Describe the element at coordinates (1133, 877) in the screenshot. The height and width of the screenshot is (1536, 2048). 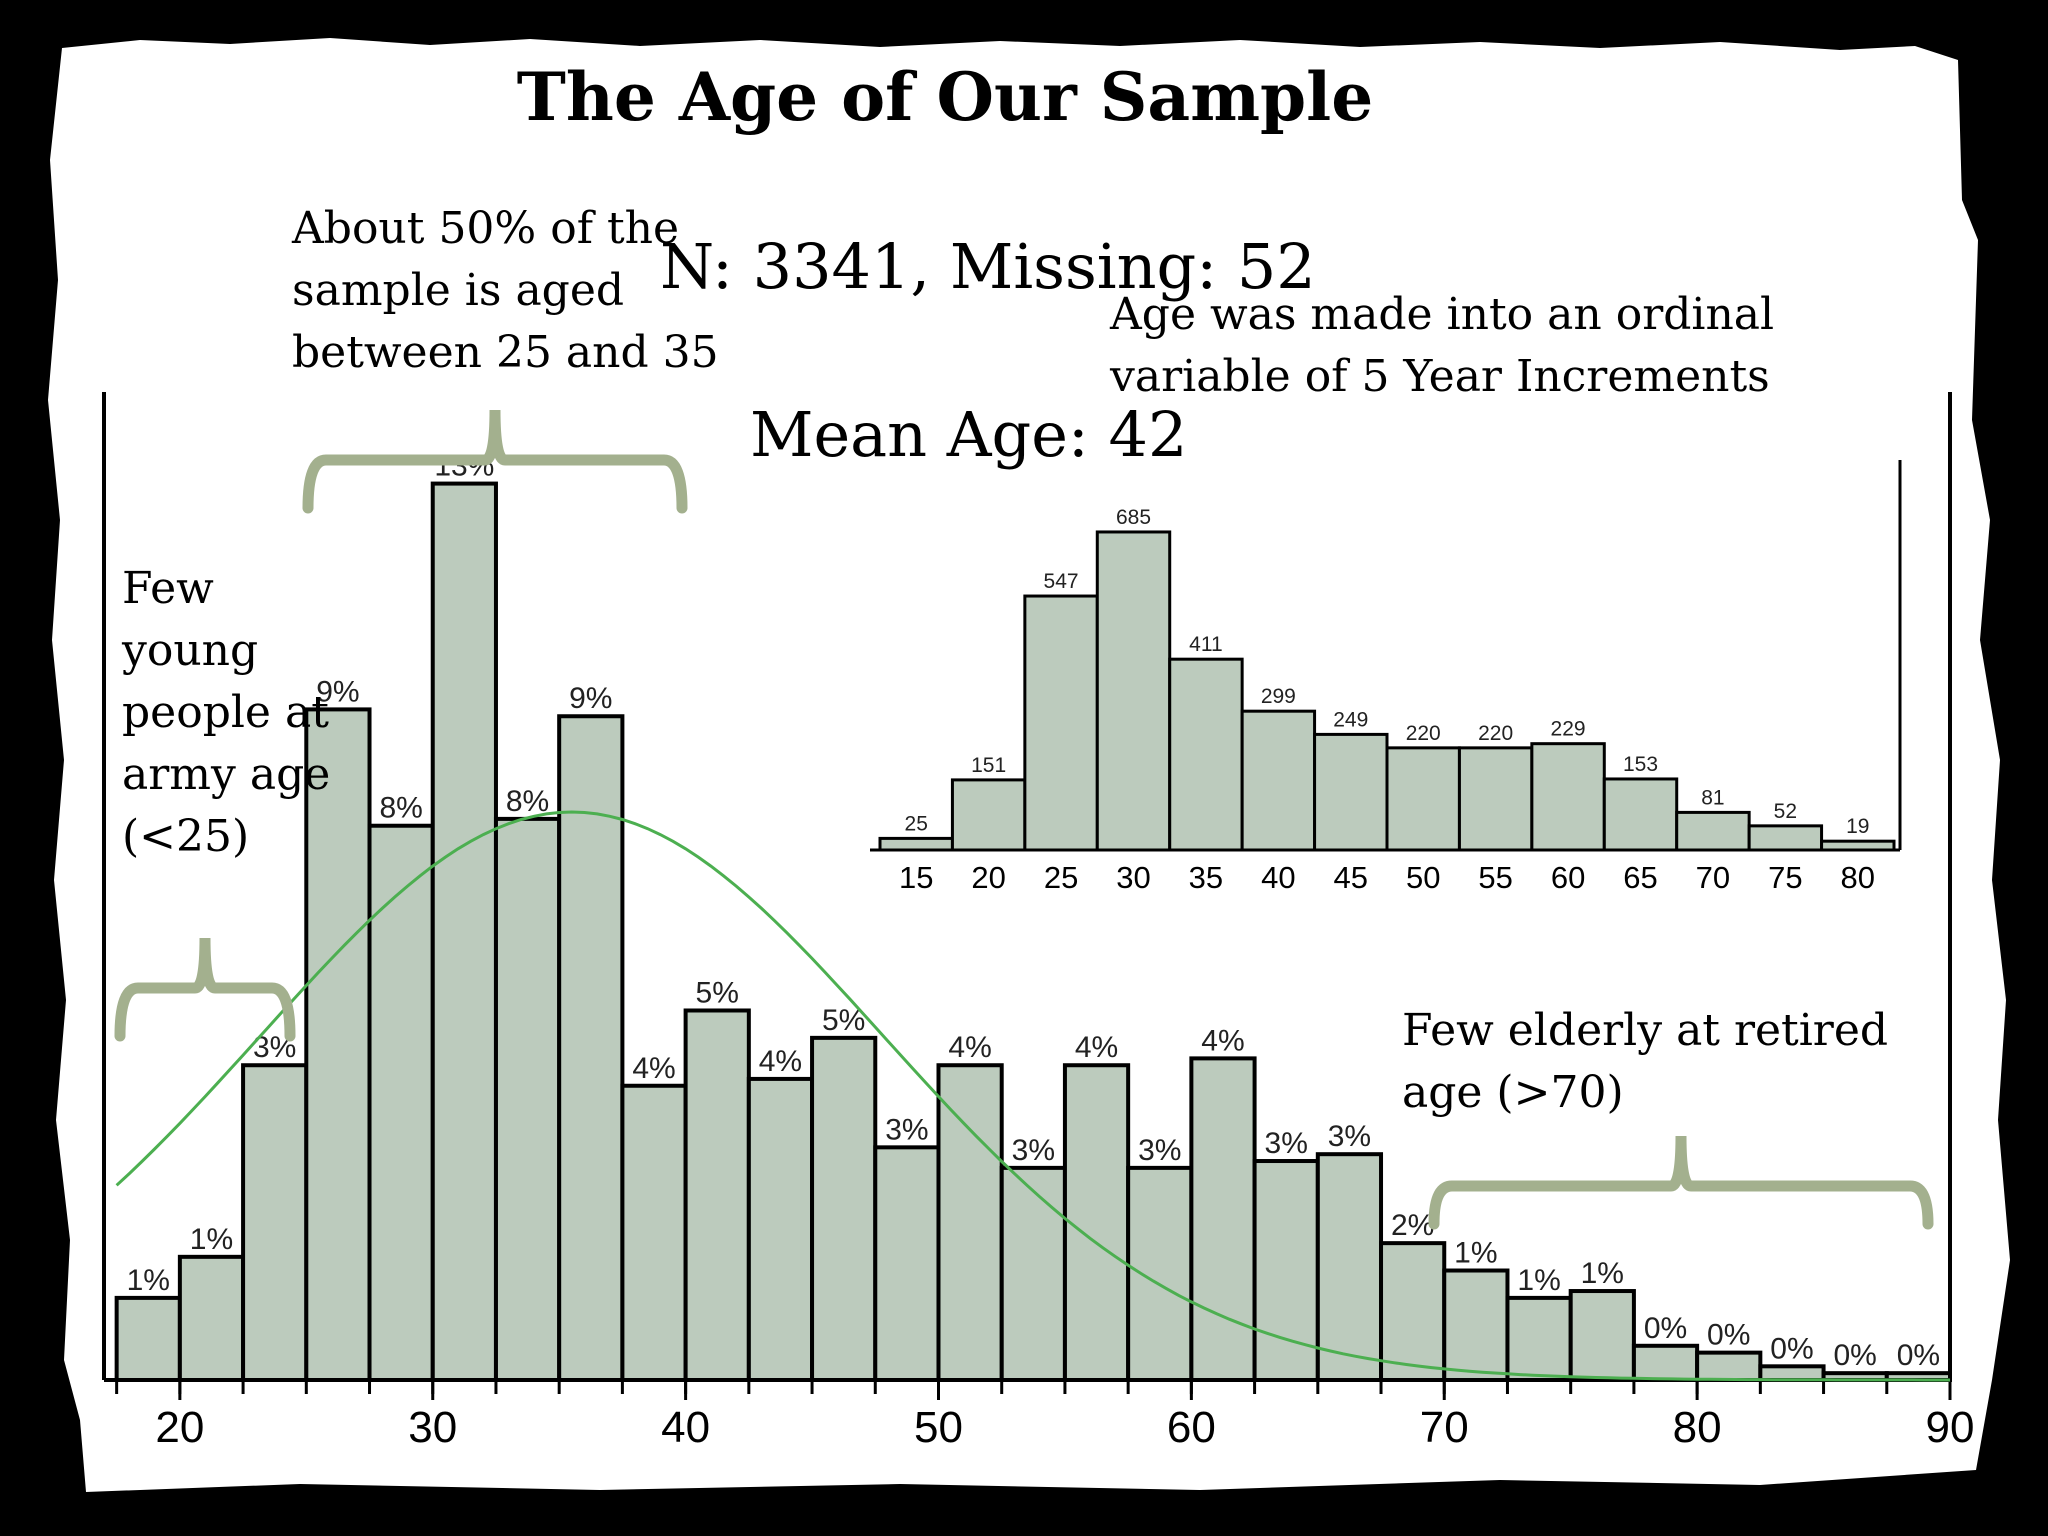
I see `inset-category-label: 30` at that location.